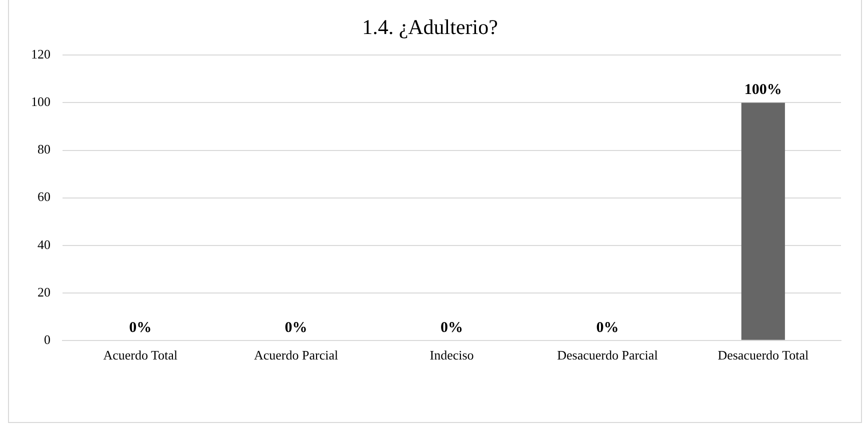 Image resolution: width=864 pixels, height=425 pixels. Describe the element at coordinates (763, 90) in the screenshot. I see `data-label: 100%` at that location.